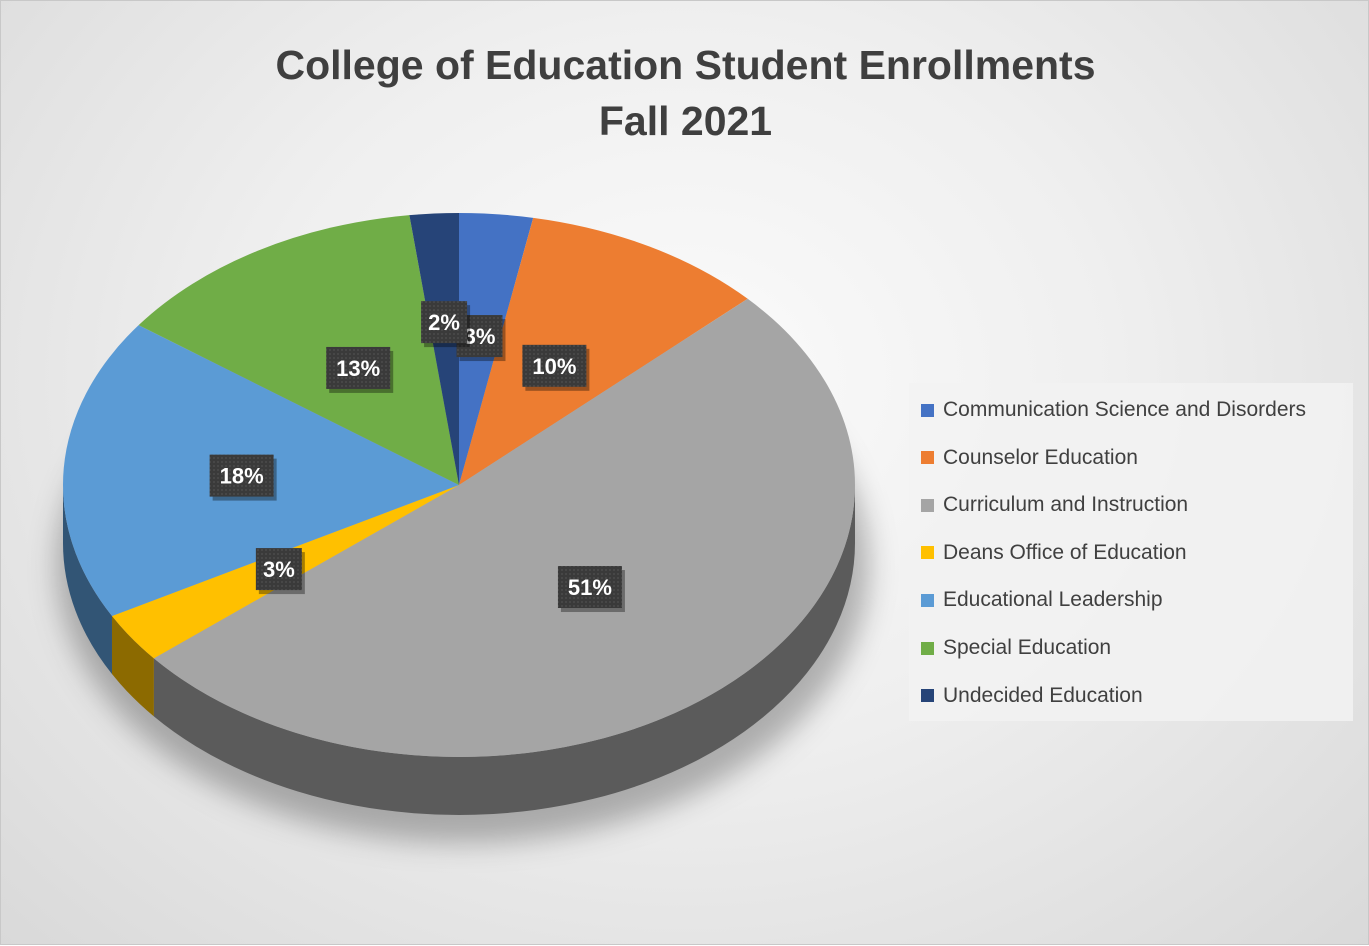 The image size is (1369, 946). I want to click on data-label-0: 3%, so click(480, 336).